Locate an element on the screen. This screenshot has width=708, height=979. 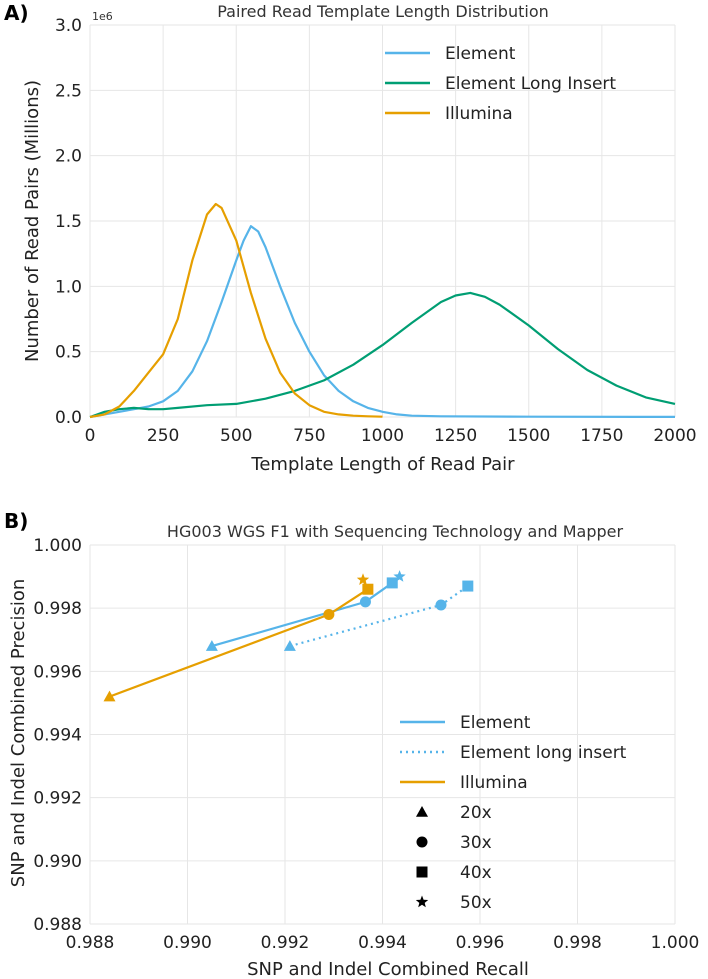
panel-b-xlabel: SNP and Indel Combined Recall is located at coordinates (388, 969).